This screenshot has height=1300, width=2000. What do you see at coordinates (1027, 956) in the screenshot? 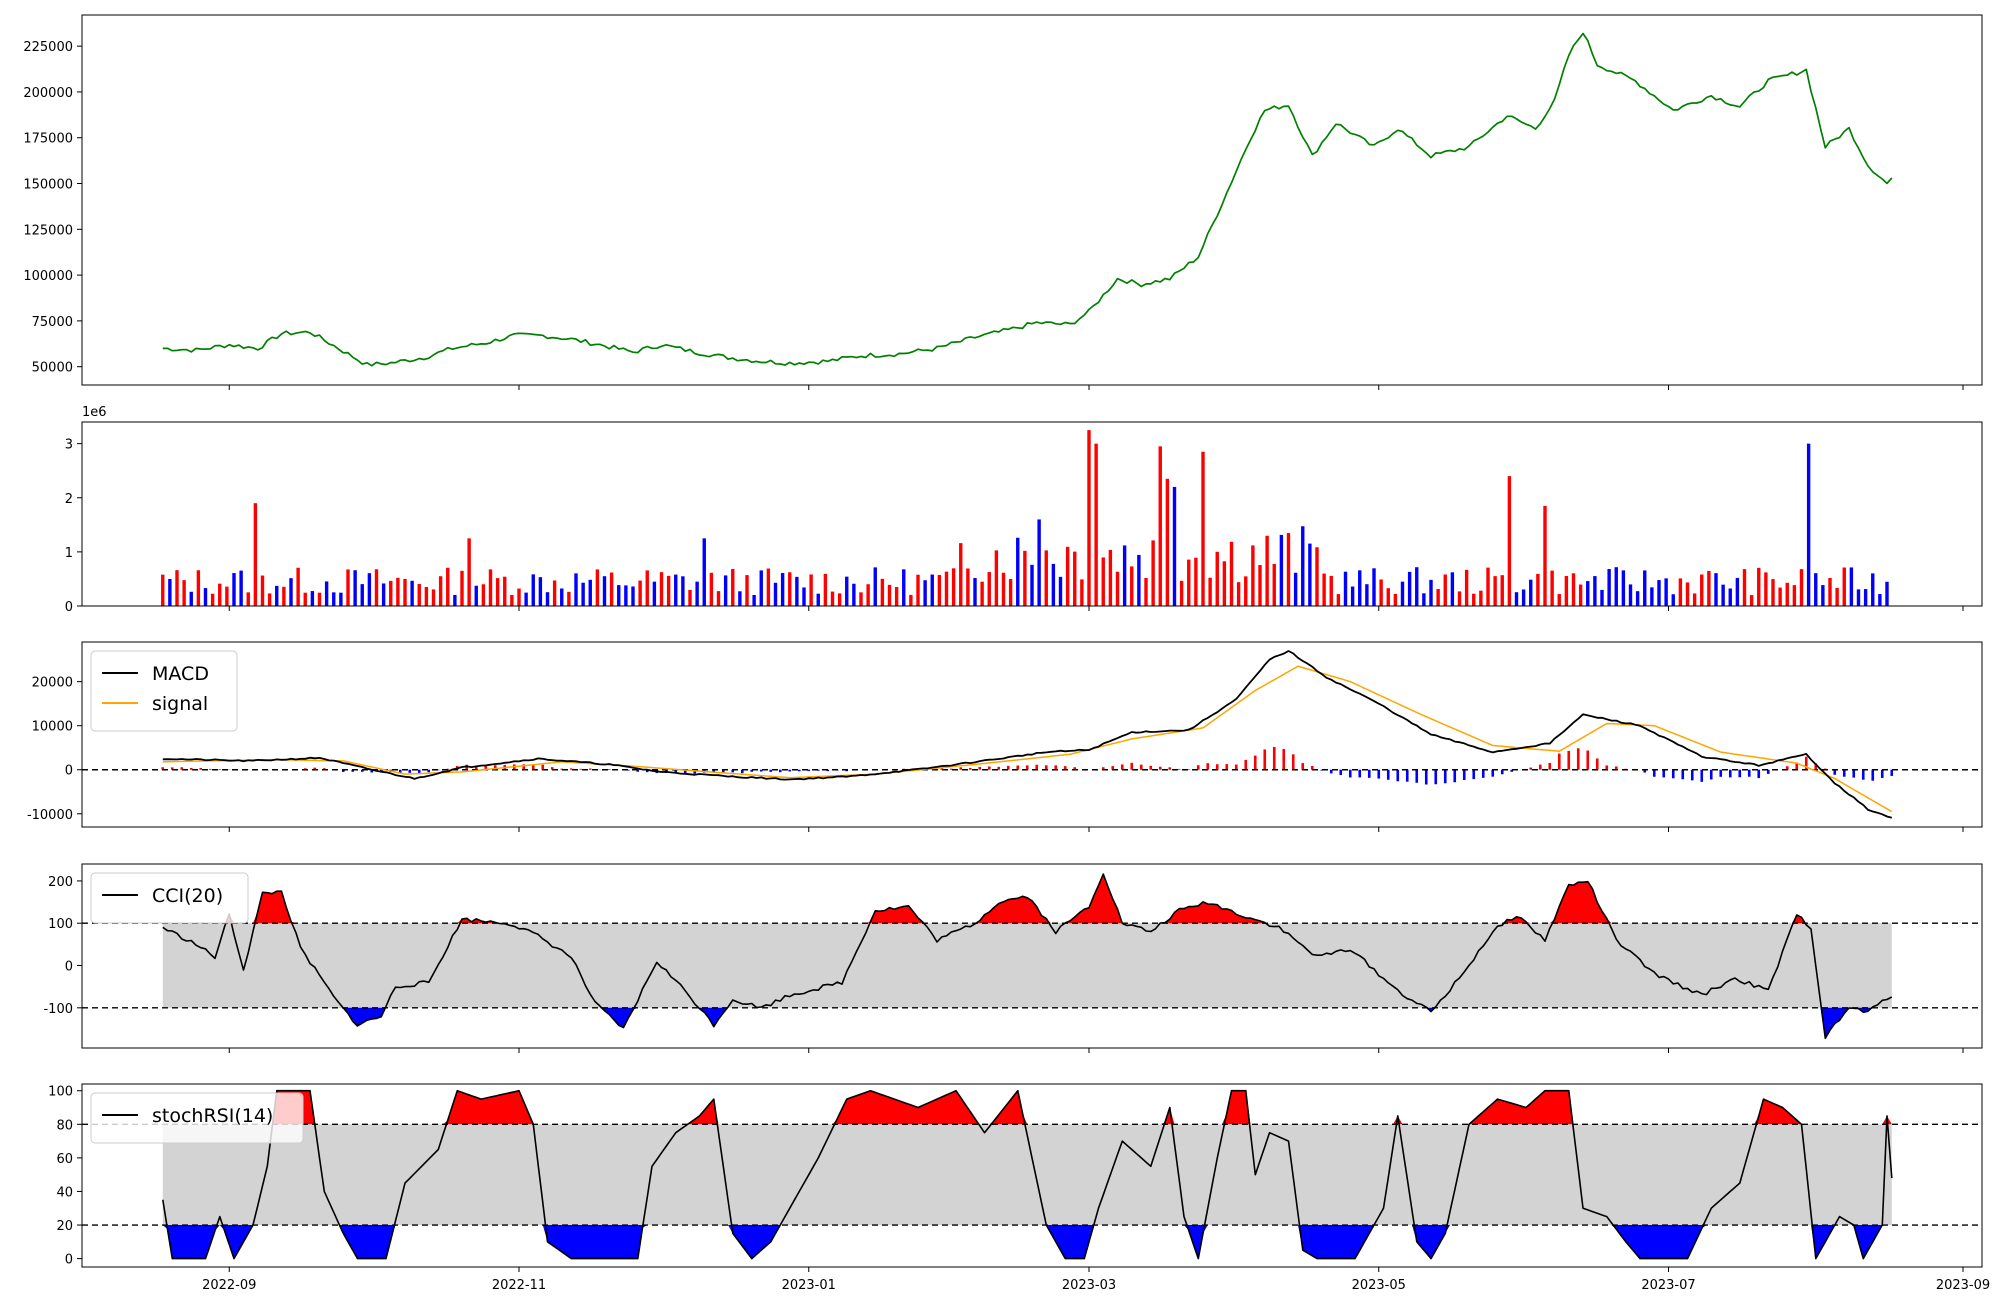
I see `cci-line` at bounding box center [1027, 956].